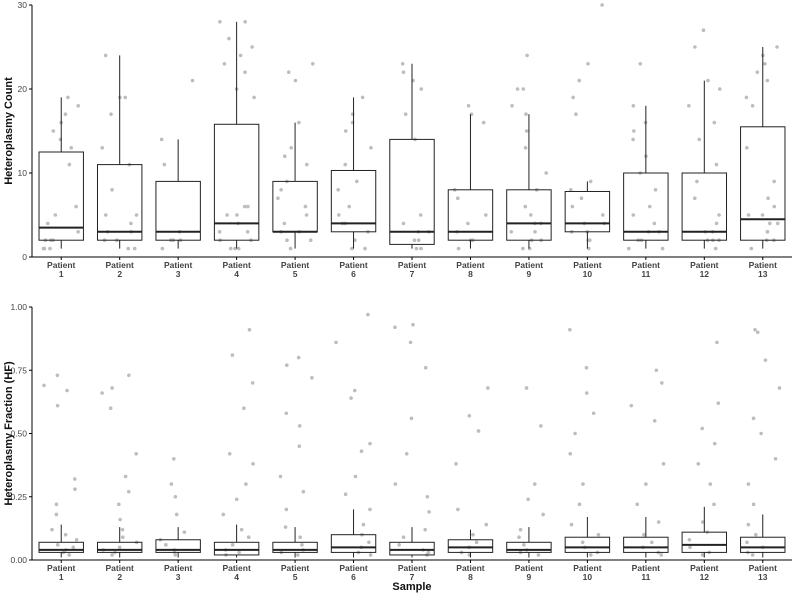  What do you see at coordinates (18, 370) in the screenshot?
I see `y-tick-label: 0.75` at bounding box center [18, 370].